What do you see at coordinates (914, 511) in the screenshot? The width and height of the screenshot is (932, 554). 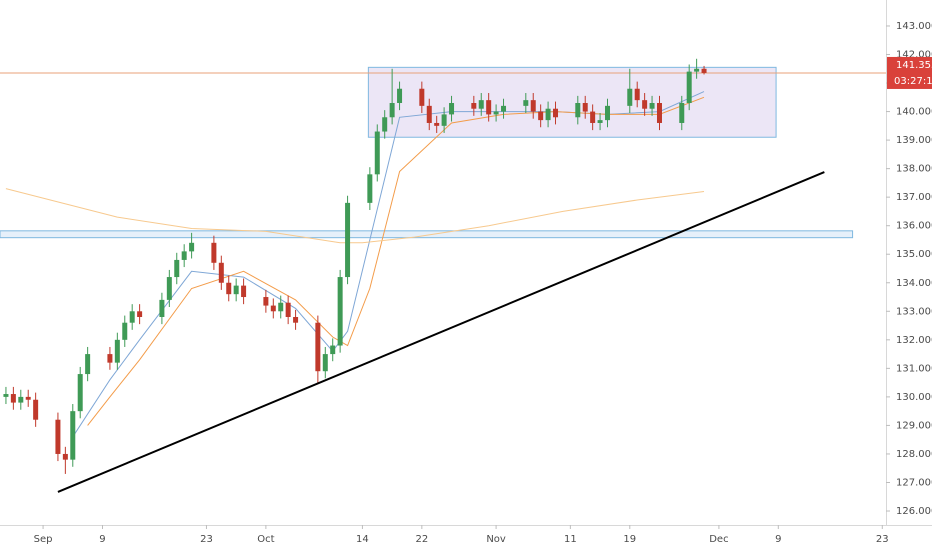 I see `y-tick-label: 126.000` at bounding box center [914, 511].